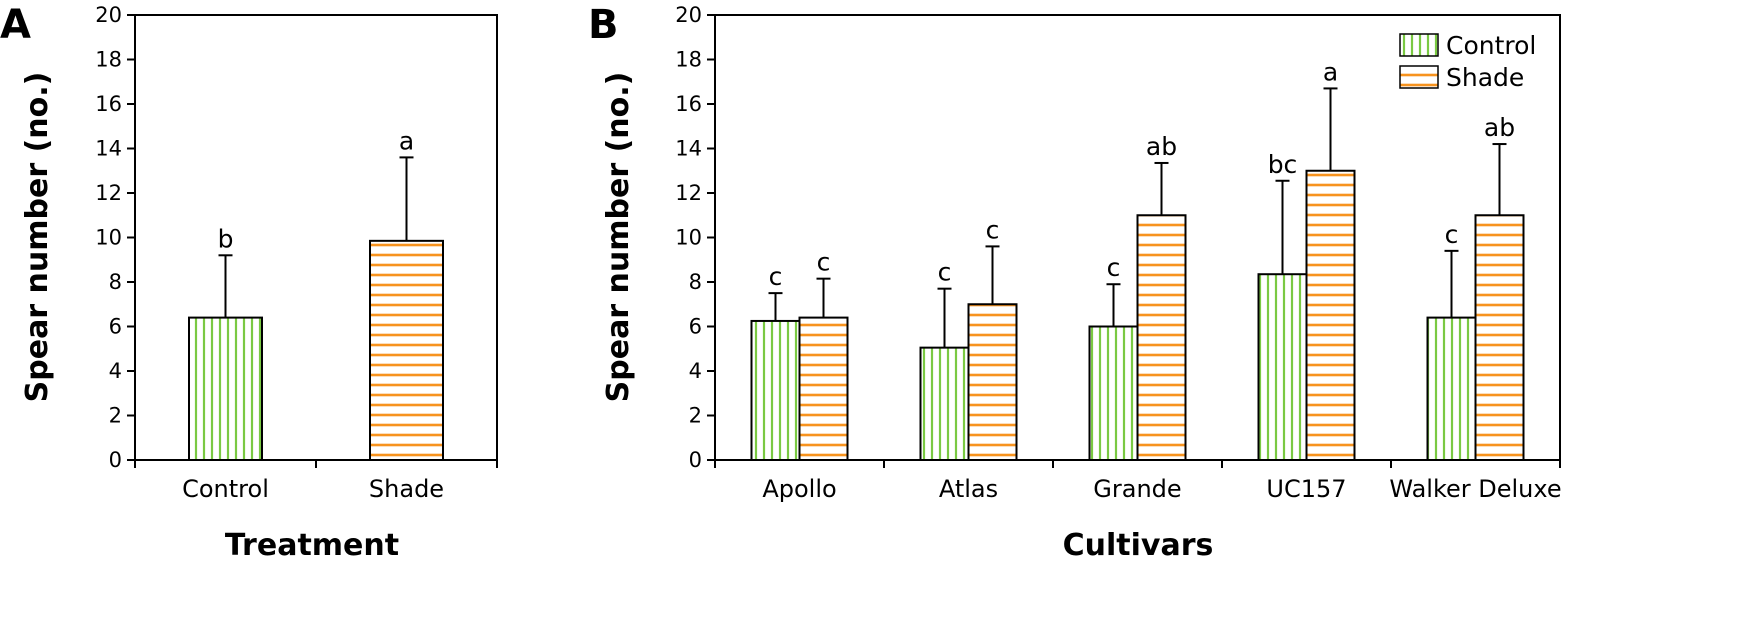 Image resolution: width=1757 pixels, height=633 pixels. I want to click on significance-letter-b: bc, so click(1283, 164).